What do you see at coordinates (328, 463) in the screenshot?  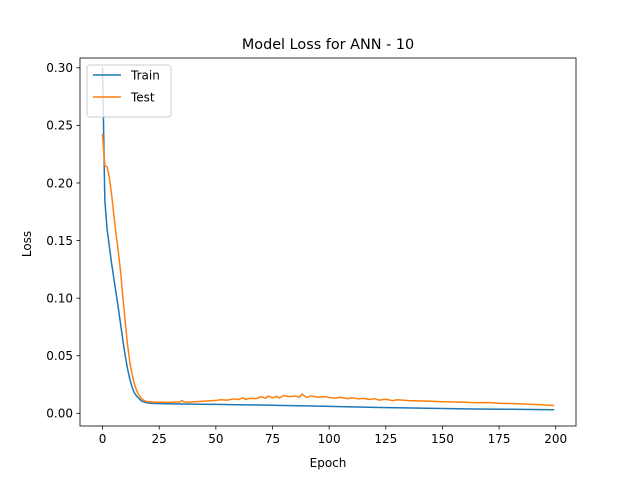 I see `x-axis-label: Epoch` at bounding box center [328, 463].